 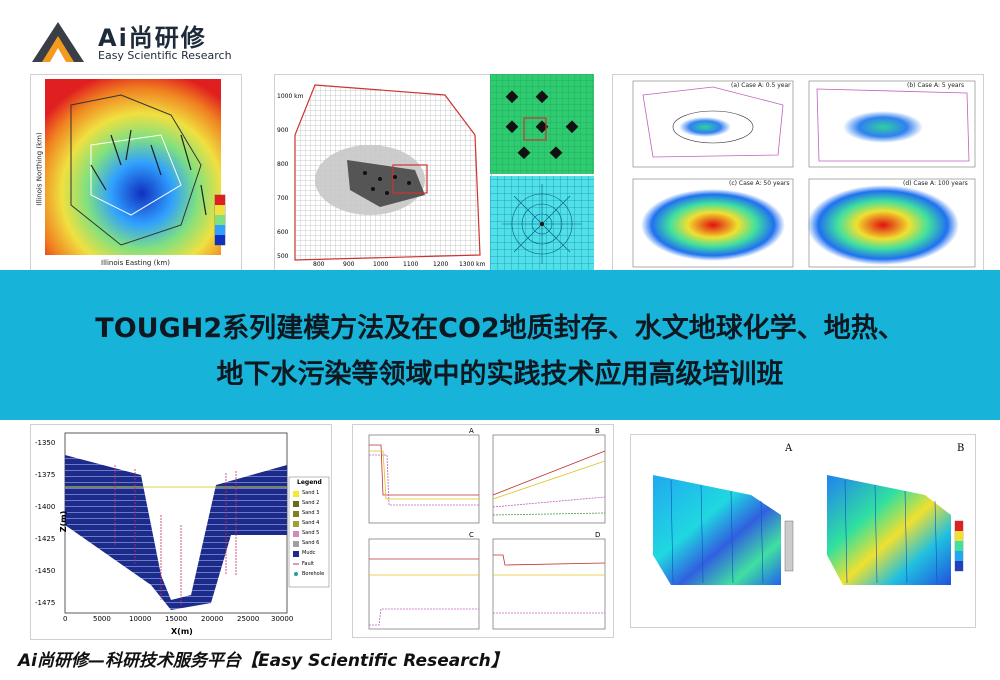 I want to click on panel-title: (c) Case A: 50 years, so click(x=759, y=183).